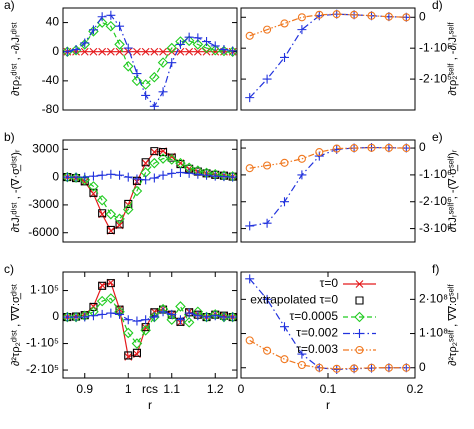 The image size is (474, 429). Describe the element at coordinates (317, 333) in the screenshot. I see `legend-label: τ=0.002` at that location.